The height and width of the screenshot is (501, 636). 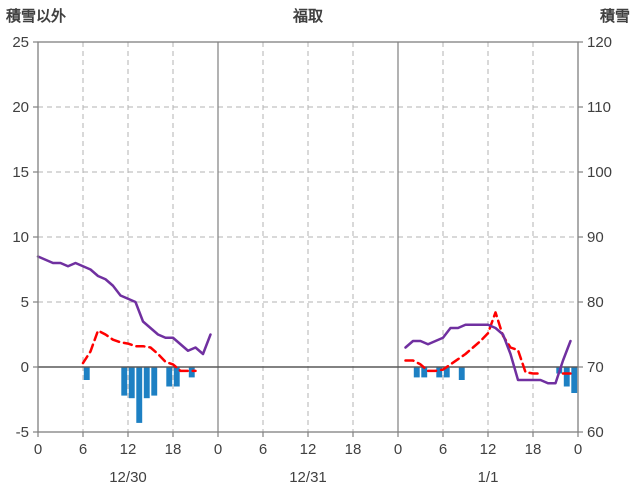 I want to click on svg-text: 12/31, so click(x=308, y=477).